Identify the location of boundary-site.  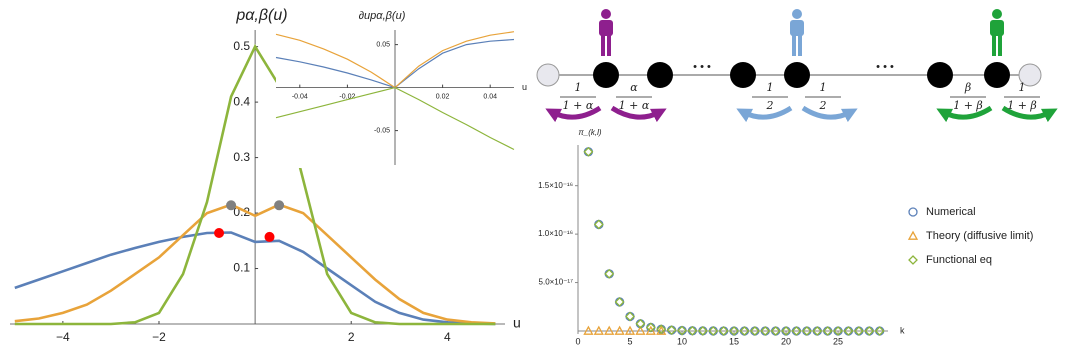
(548, 75).